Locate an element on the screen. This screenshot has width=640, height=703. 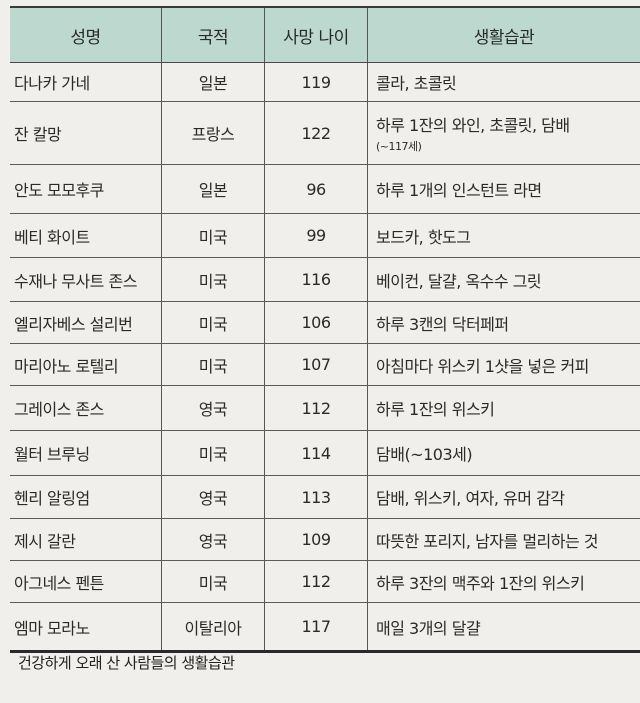
cell-age: 109 is located at coordinates (316, 539).